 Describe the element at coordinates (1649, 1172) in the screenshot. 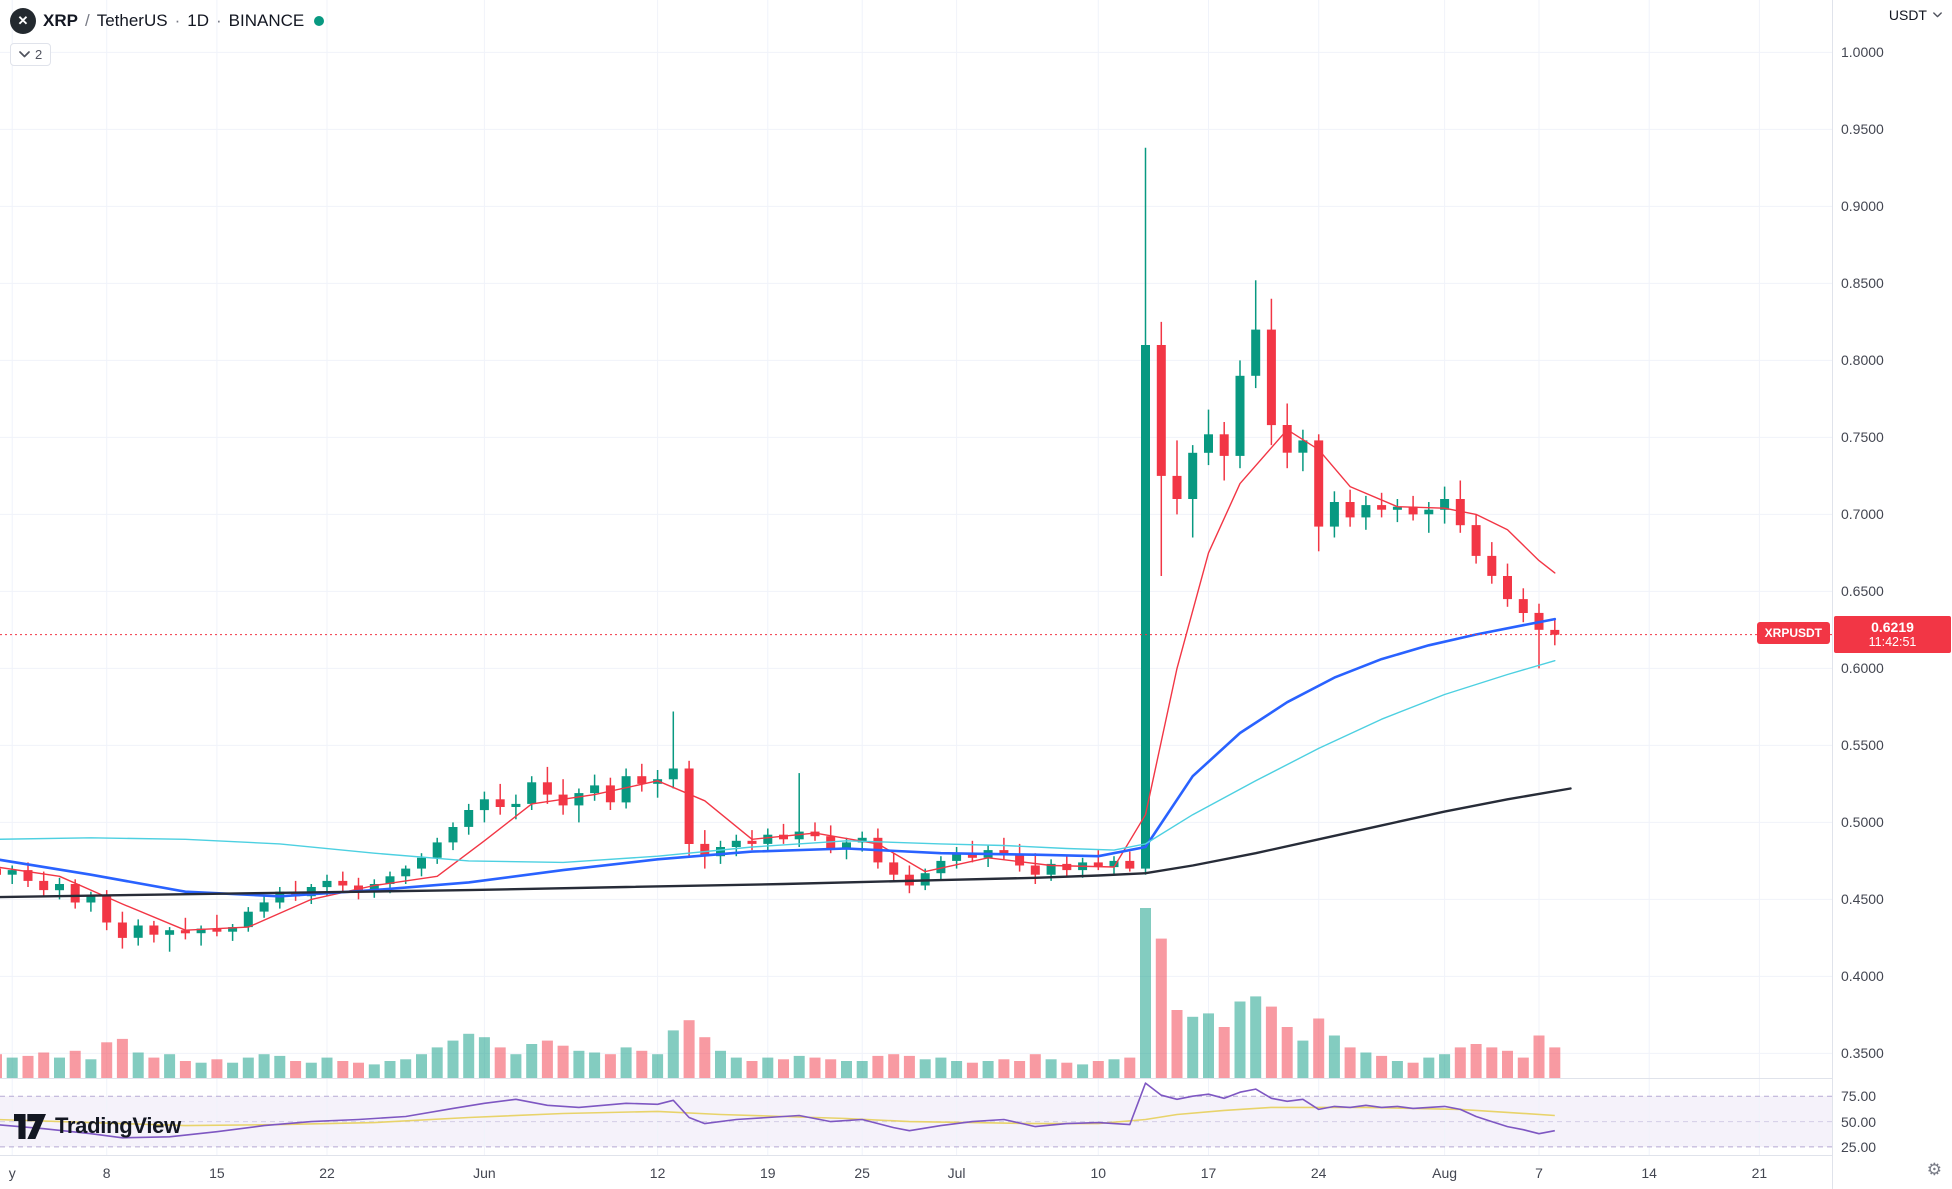

I see `time-tick-label: 14` at that location.